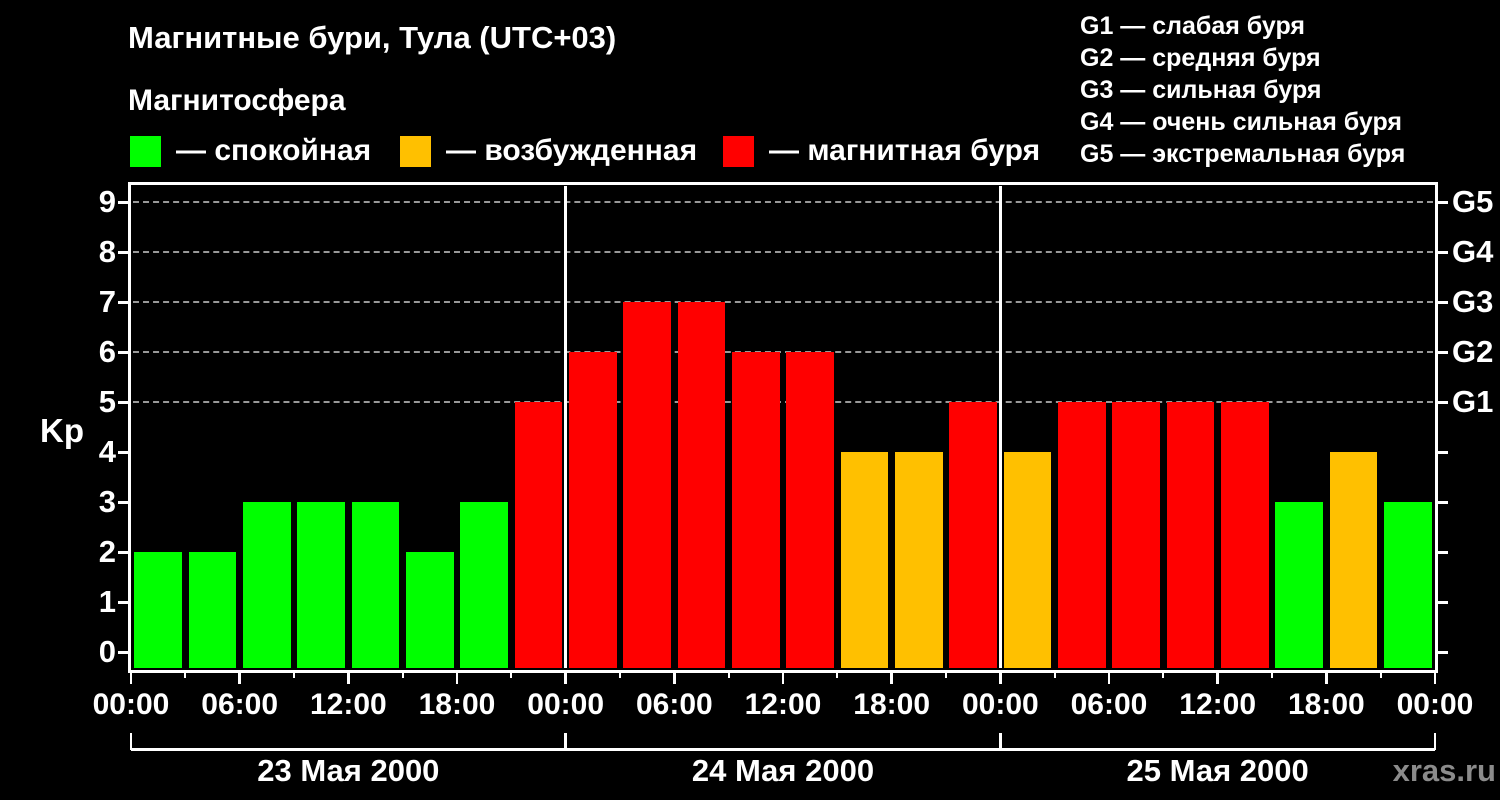 Image resolution: width=1500 pixels, height=800 pixels. Describe the element at coordinates (1241, 122) in the screenshot. I see `storm-scale-line-4: G4 — очень сильная буря` at that location.